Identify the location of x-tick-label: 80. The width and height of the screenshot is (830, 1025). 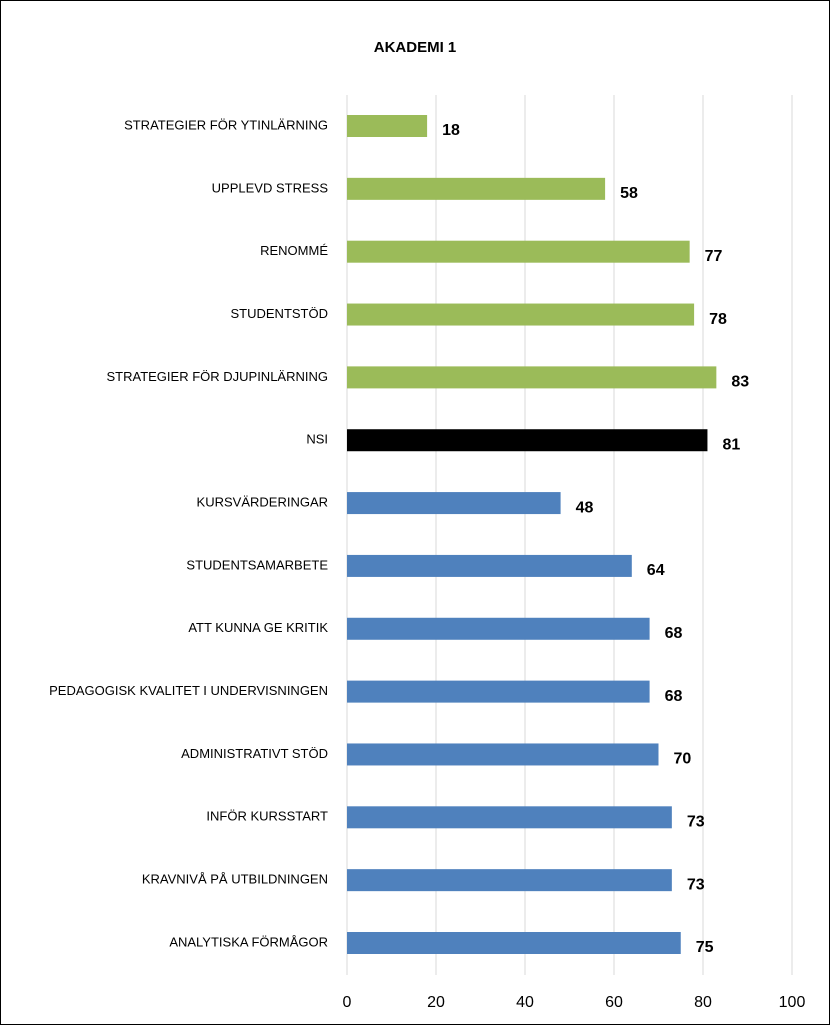
(703, 1002).